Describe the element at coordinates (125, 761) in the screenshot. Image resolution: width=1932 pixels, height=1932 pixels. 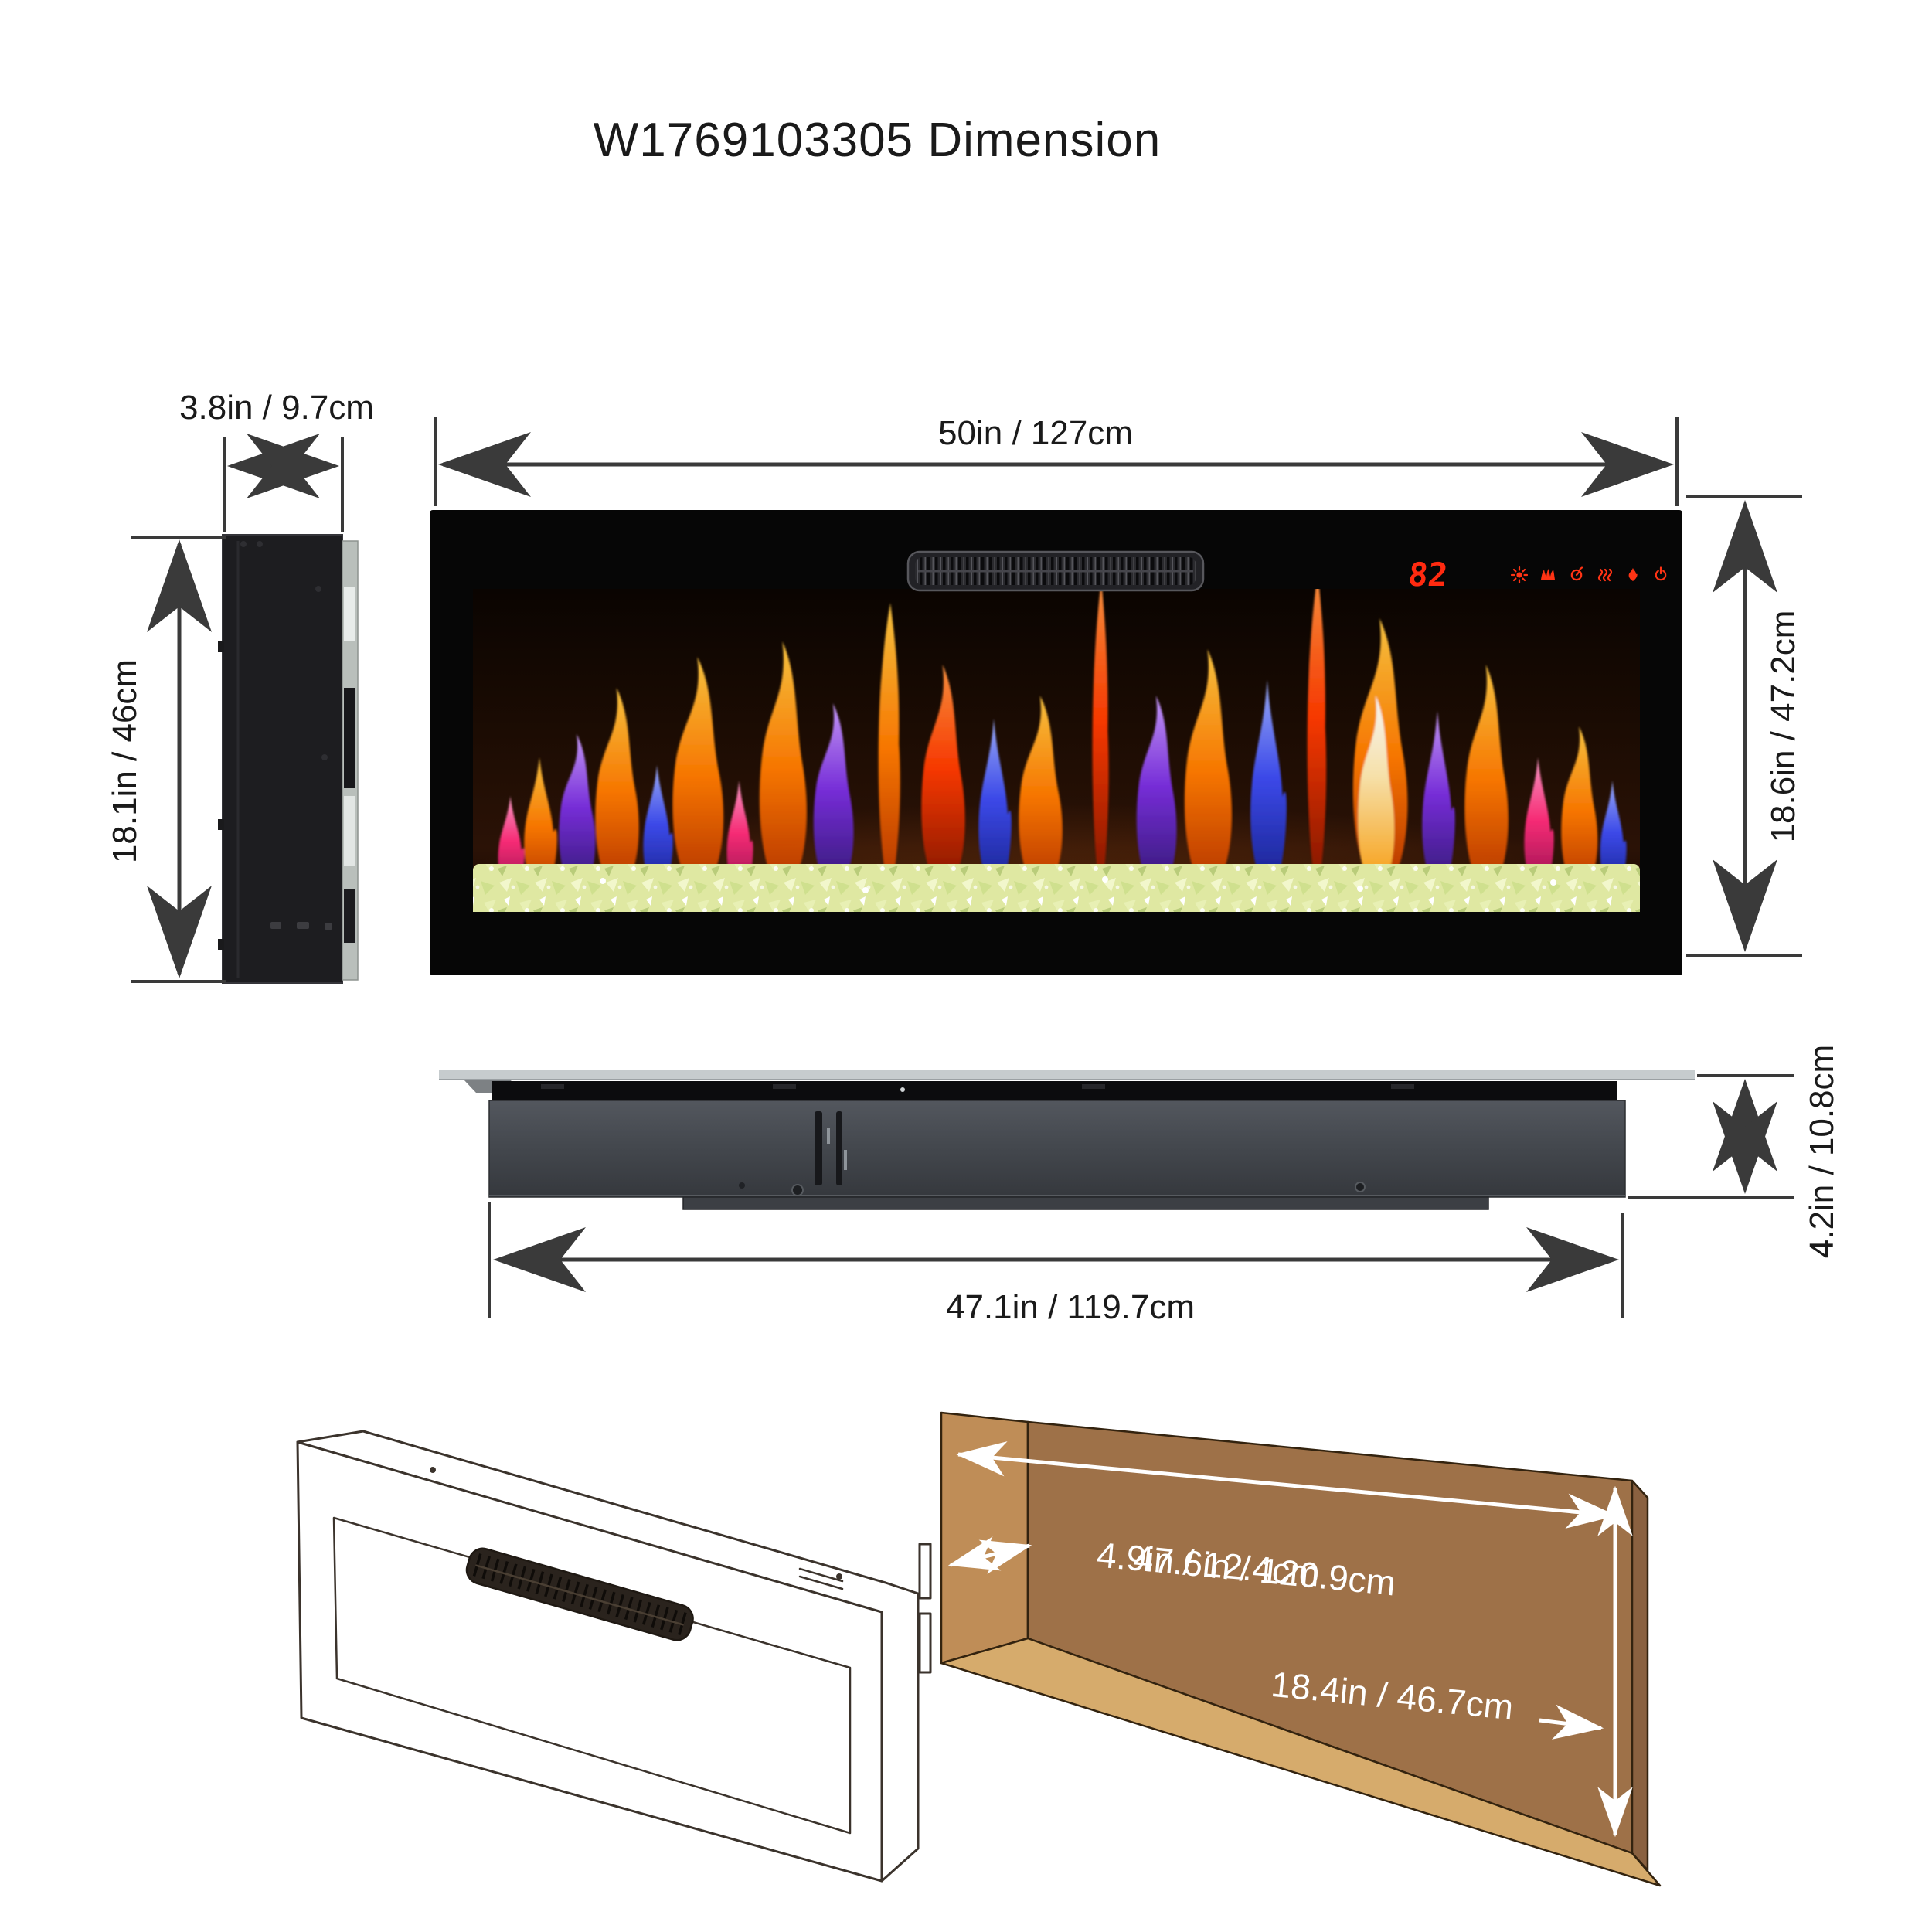
I see `side-height-label: 18.1in / 46cm` at that location.